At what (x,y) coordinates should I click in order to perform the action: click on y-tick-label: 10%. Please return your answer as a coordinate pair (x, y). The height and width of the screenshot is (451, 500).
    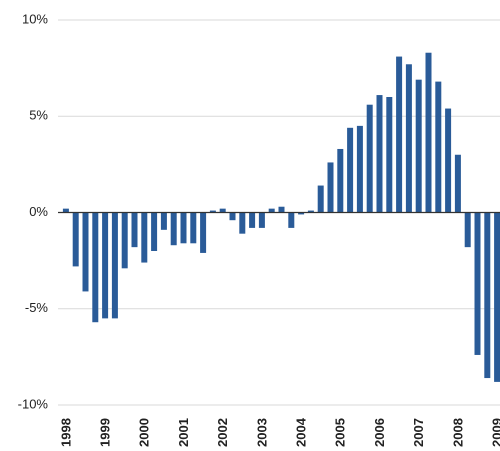
    Looking at the image, I should click on (35, 18).